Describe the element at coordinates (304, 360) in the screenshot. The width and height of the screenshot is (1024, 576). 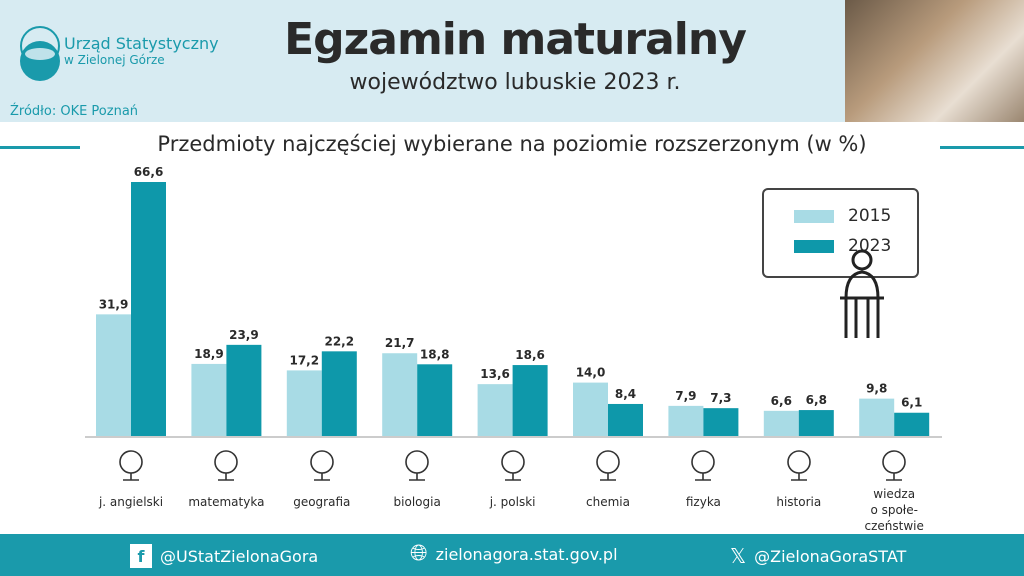
I see `value-label-2015-2: 17,2` at that location.